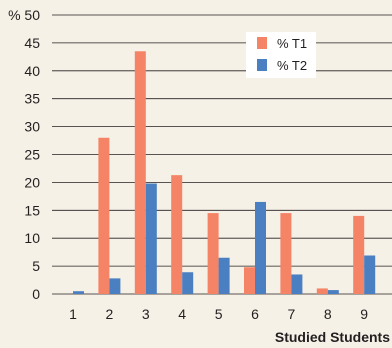 The height and width of the screenshot is (348, 392). What do you see at coordinates (146, 314) in the screenshot?
I see `x-tick-label: 3` at bounding box center [146, 314].